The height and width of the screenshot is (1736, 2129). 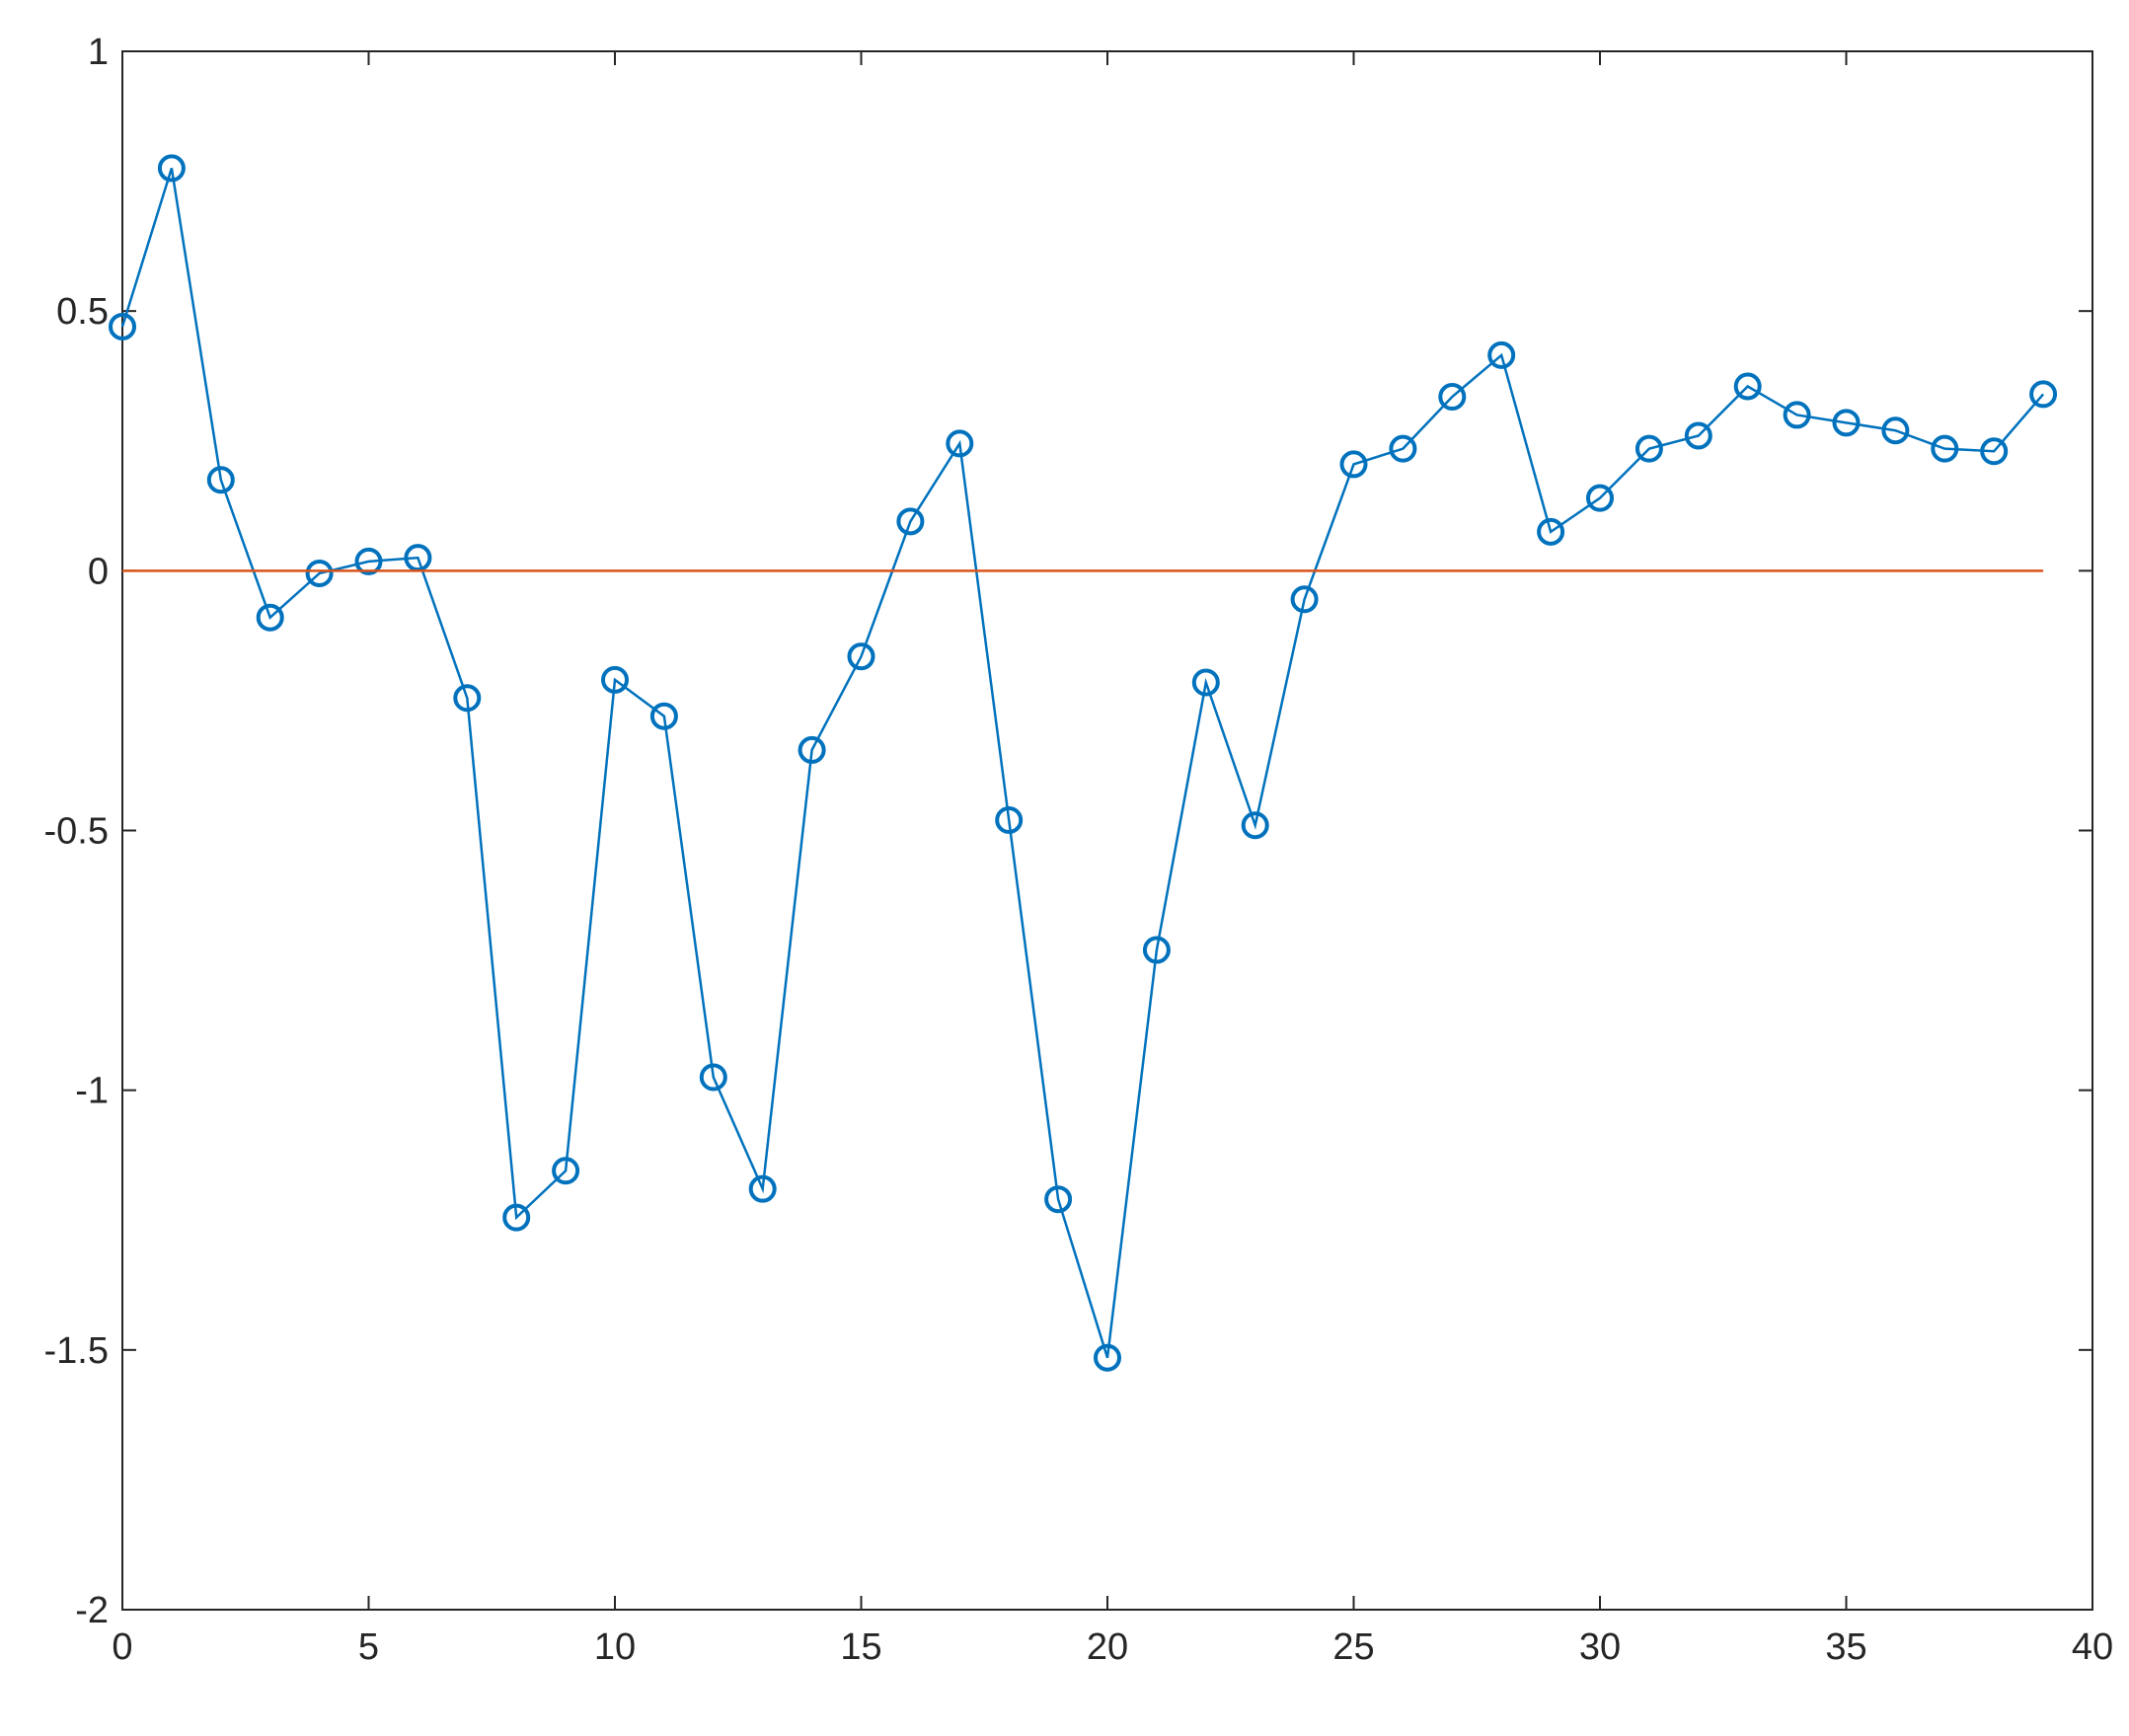 What do you see at coordinates (1845, 1647) in the screenshot?
I see `x-tick-label: 35` at bounding box center [1845, 1647].